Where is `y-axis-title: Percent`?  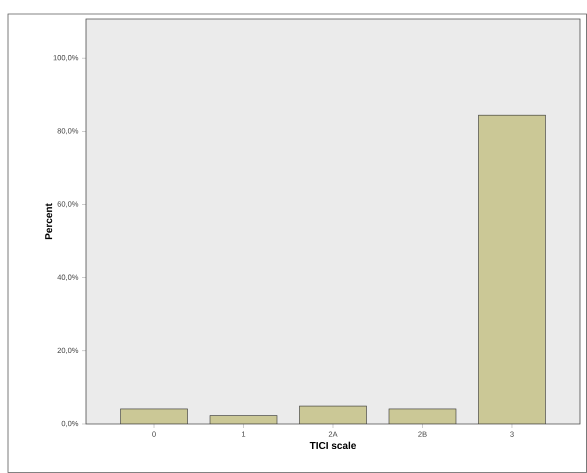
y-axis-title: Percent is located at coordinates (48, 221).